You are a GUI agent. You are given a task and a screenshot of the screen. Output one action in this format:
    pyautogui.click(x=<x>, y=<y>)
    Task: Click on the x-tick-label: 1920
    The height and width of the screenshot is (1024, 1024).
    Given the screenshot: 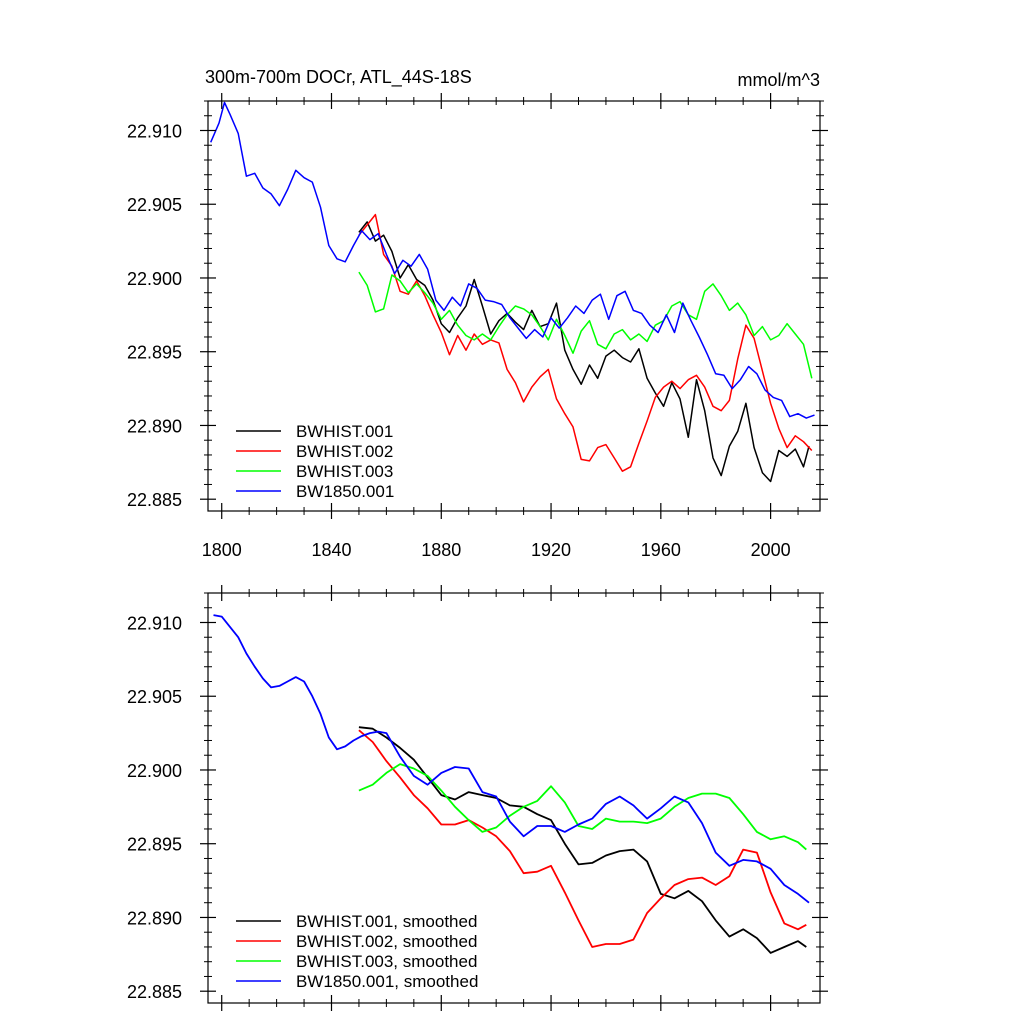 What is the action you would take?
    pyautogui.click(x=551, y=550)
    